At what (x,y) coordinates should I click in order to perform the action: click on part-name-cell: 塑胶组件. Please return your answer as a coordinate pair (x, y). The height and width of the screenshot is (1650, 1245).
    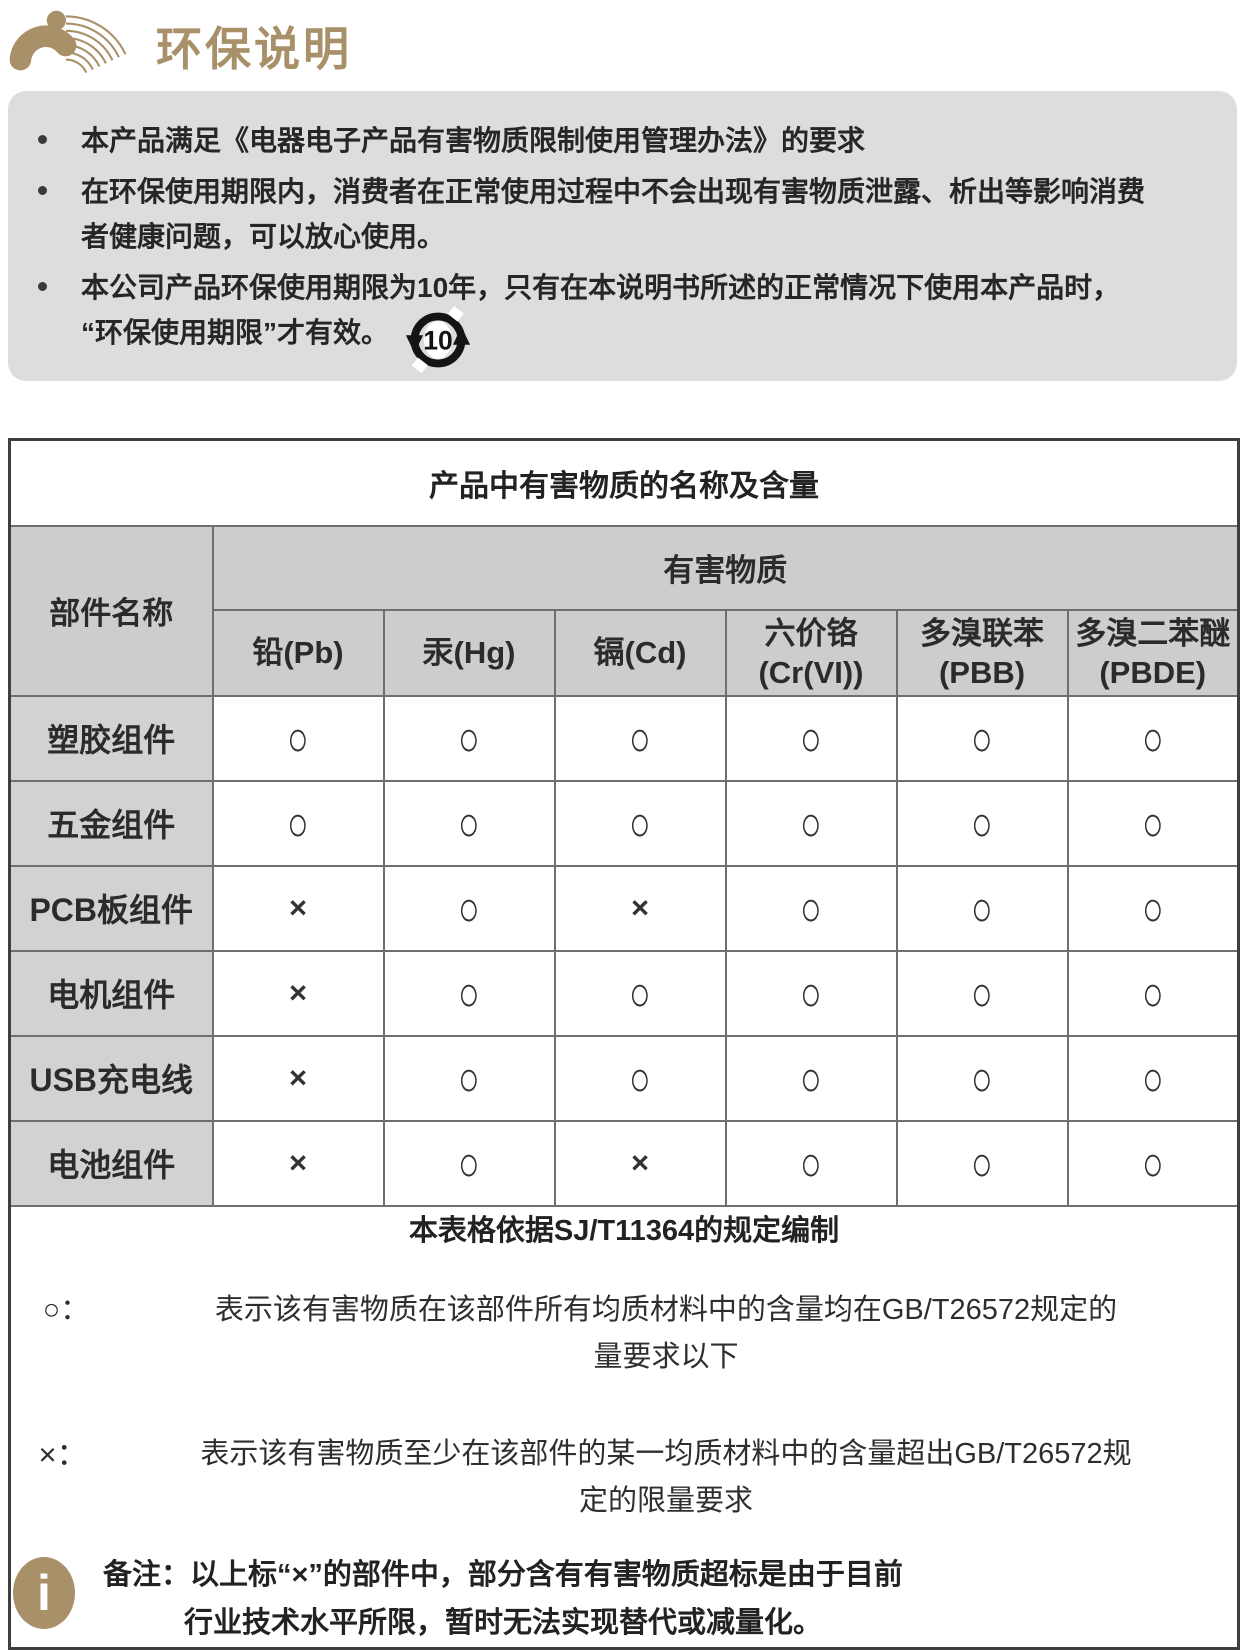
    Looking at the image, I should click on (111, 738).